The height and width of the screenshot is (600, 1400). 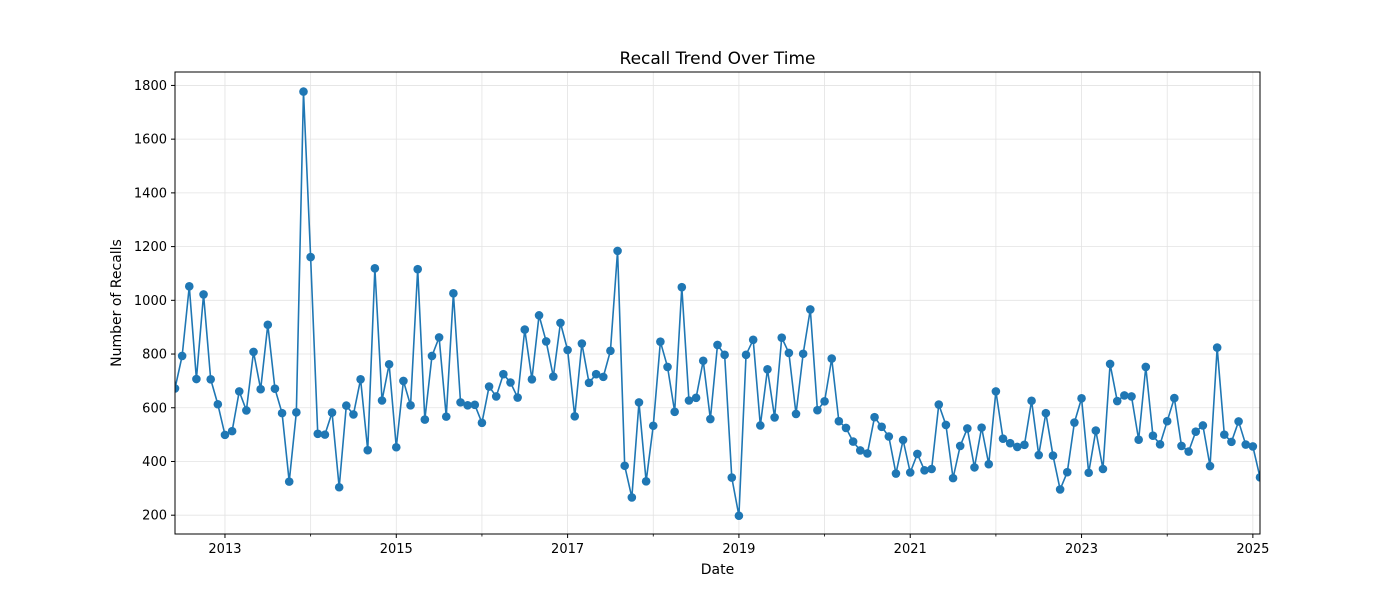 What do you see at coordinates (396, 549) in the screenshot?
I see `x-tick-label: 2015` at bounding box center [396, 549].